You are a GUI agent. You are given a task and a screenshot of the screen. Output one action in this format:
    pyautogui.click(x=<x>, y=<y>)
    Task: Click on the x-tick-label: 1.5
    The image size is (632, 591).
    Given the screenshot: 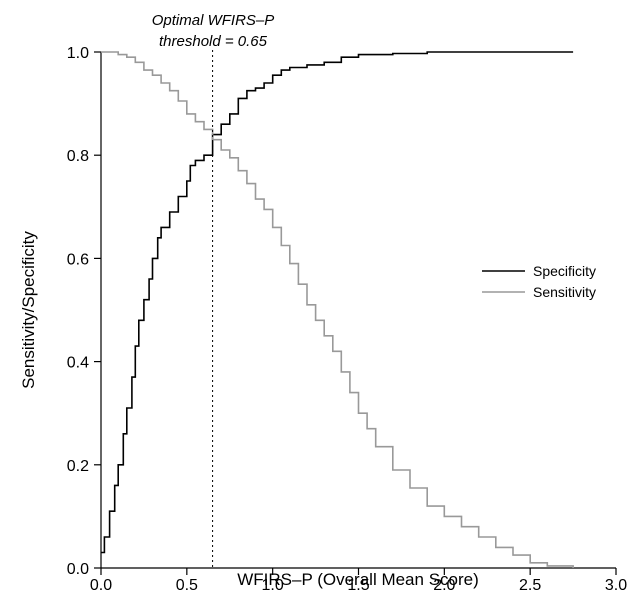 What is the action you would take?
    pyautogui.click(x=358, y=584)
    